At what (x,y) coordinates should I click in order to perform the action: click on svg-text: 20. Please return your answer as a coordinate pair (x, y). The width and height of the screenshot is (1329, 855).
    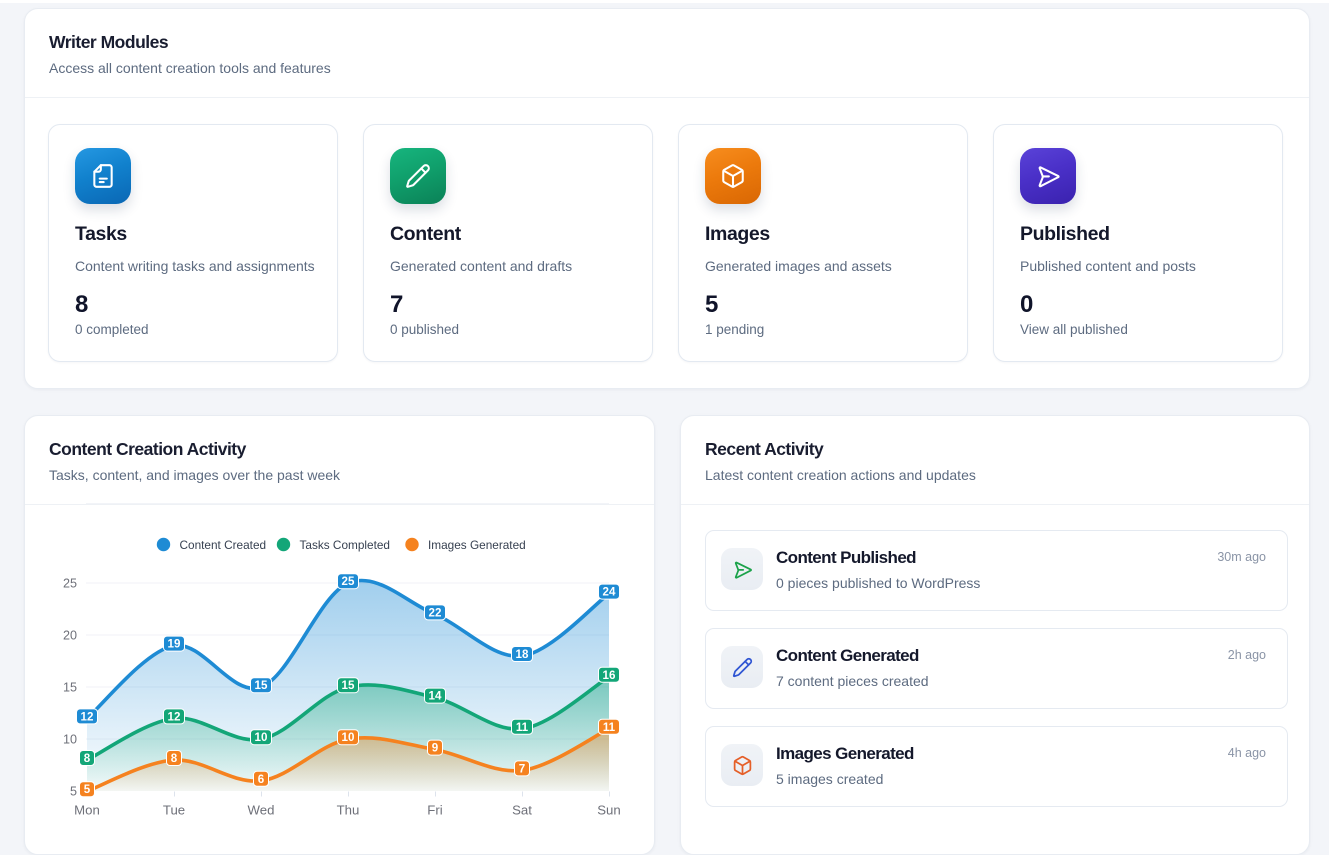
    Looking at the image, I should click on (70, 636).